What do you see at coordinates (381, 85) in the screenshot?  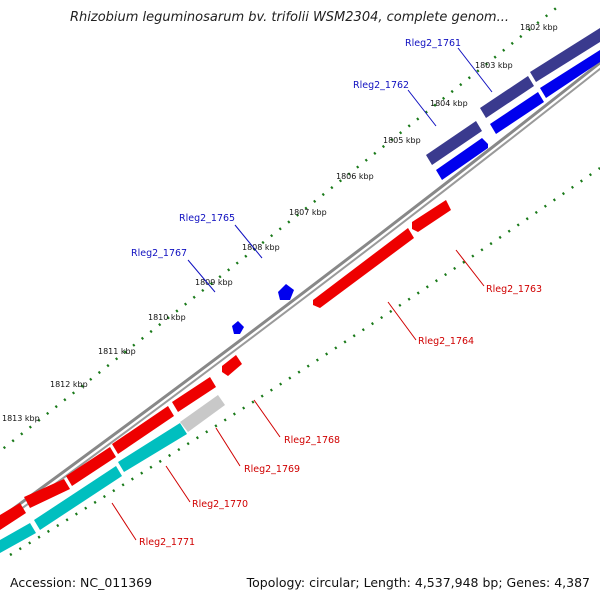 I see `gene-label-rleg2-1762: Rleg2_1762` at bounding box center [381, 85].